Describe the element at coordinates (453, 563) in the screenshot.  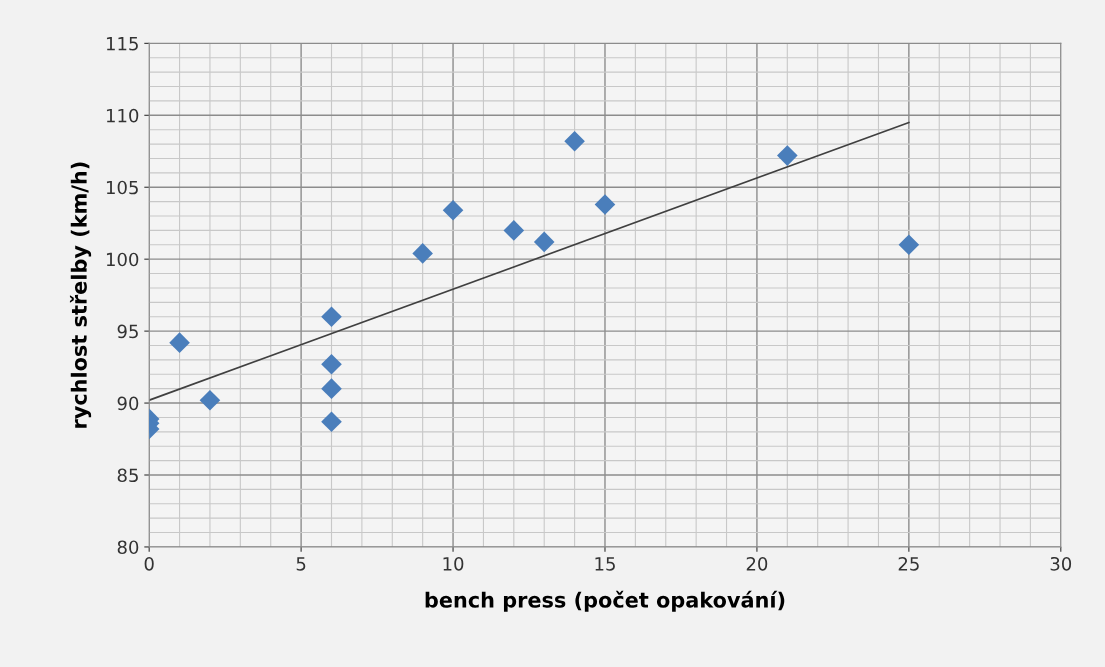
I see `x-tick-label: 10` at that location.